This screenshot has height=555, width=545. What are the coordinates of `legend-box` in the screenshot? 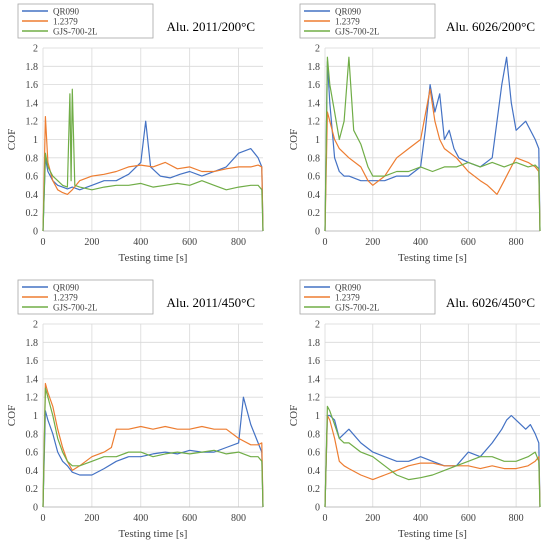 It's located at (85, 21).